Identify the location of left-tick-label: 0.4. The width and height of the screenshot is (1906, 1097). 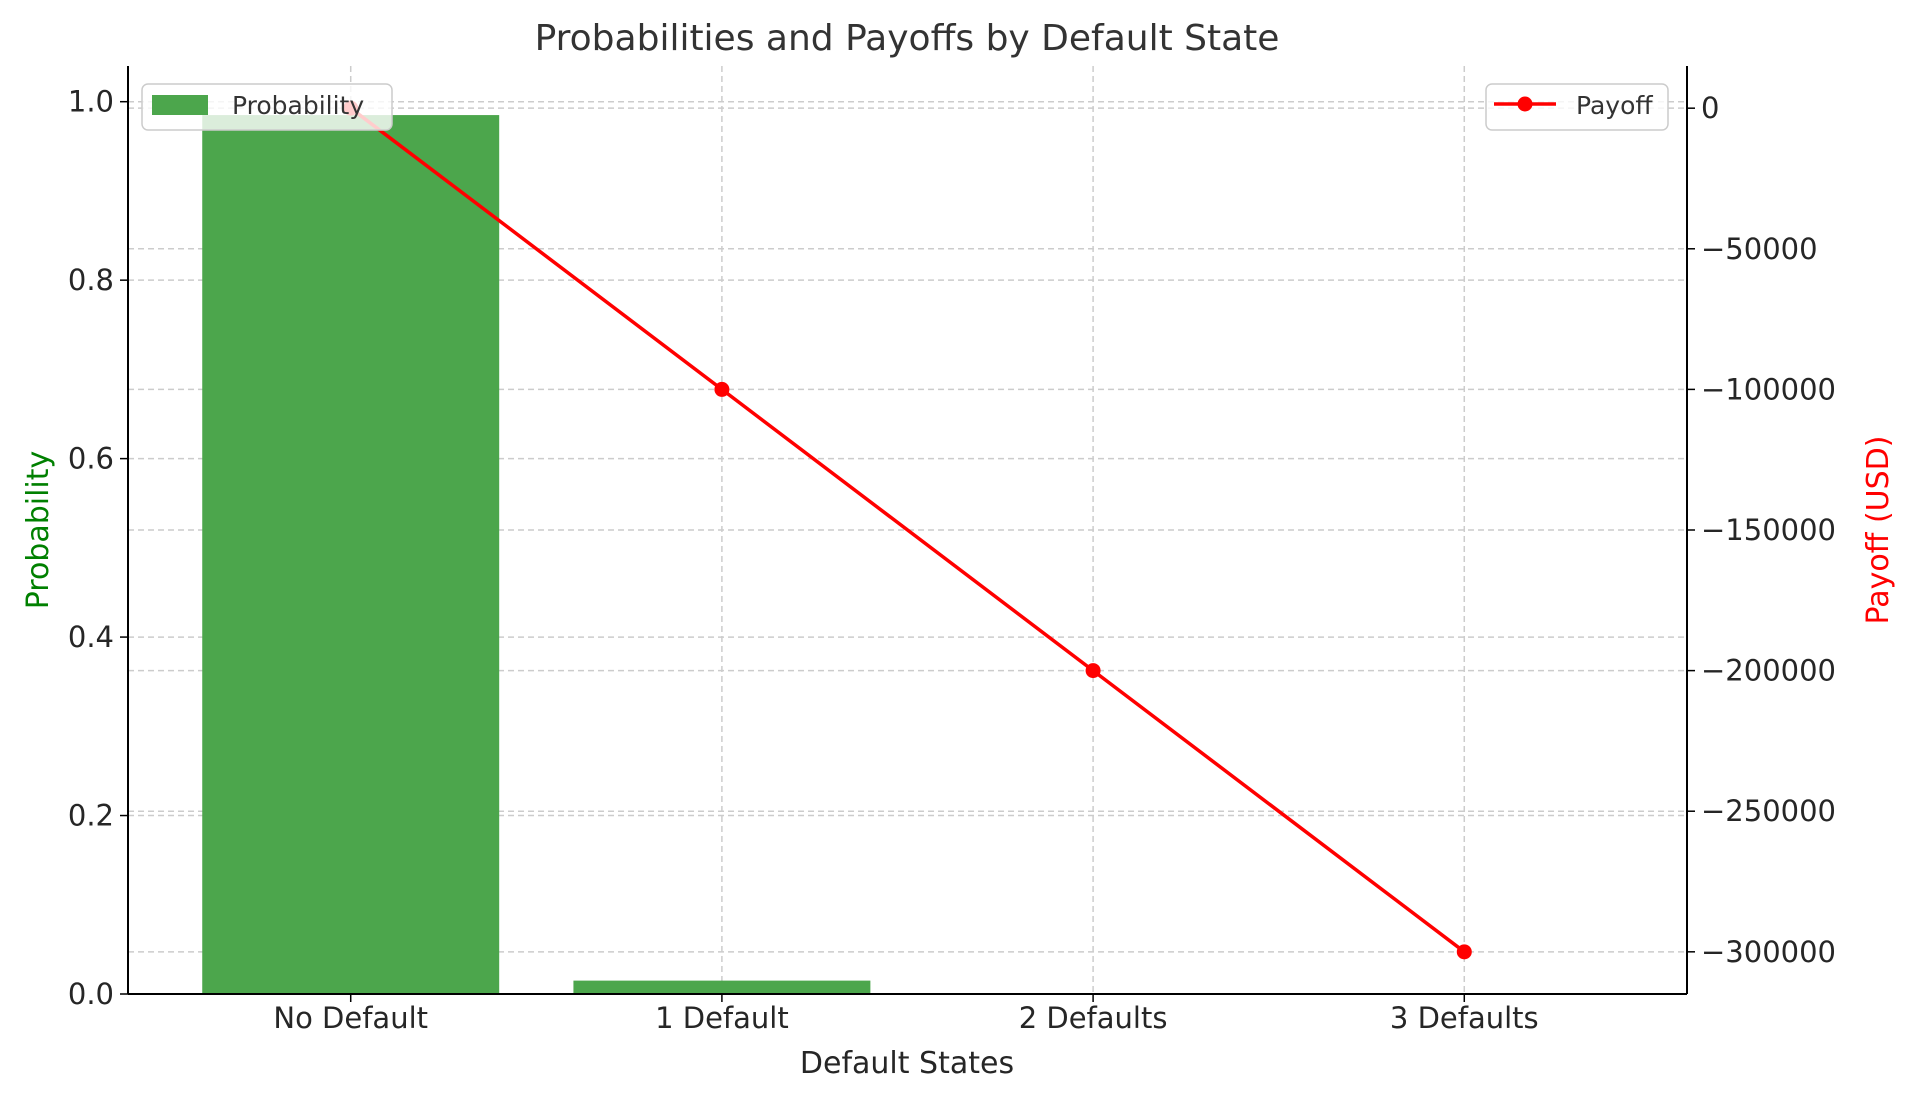
(91, 637).